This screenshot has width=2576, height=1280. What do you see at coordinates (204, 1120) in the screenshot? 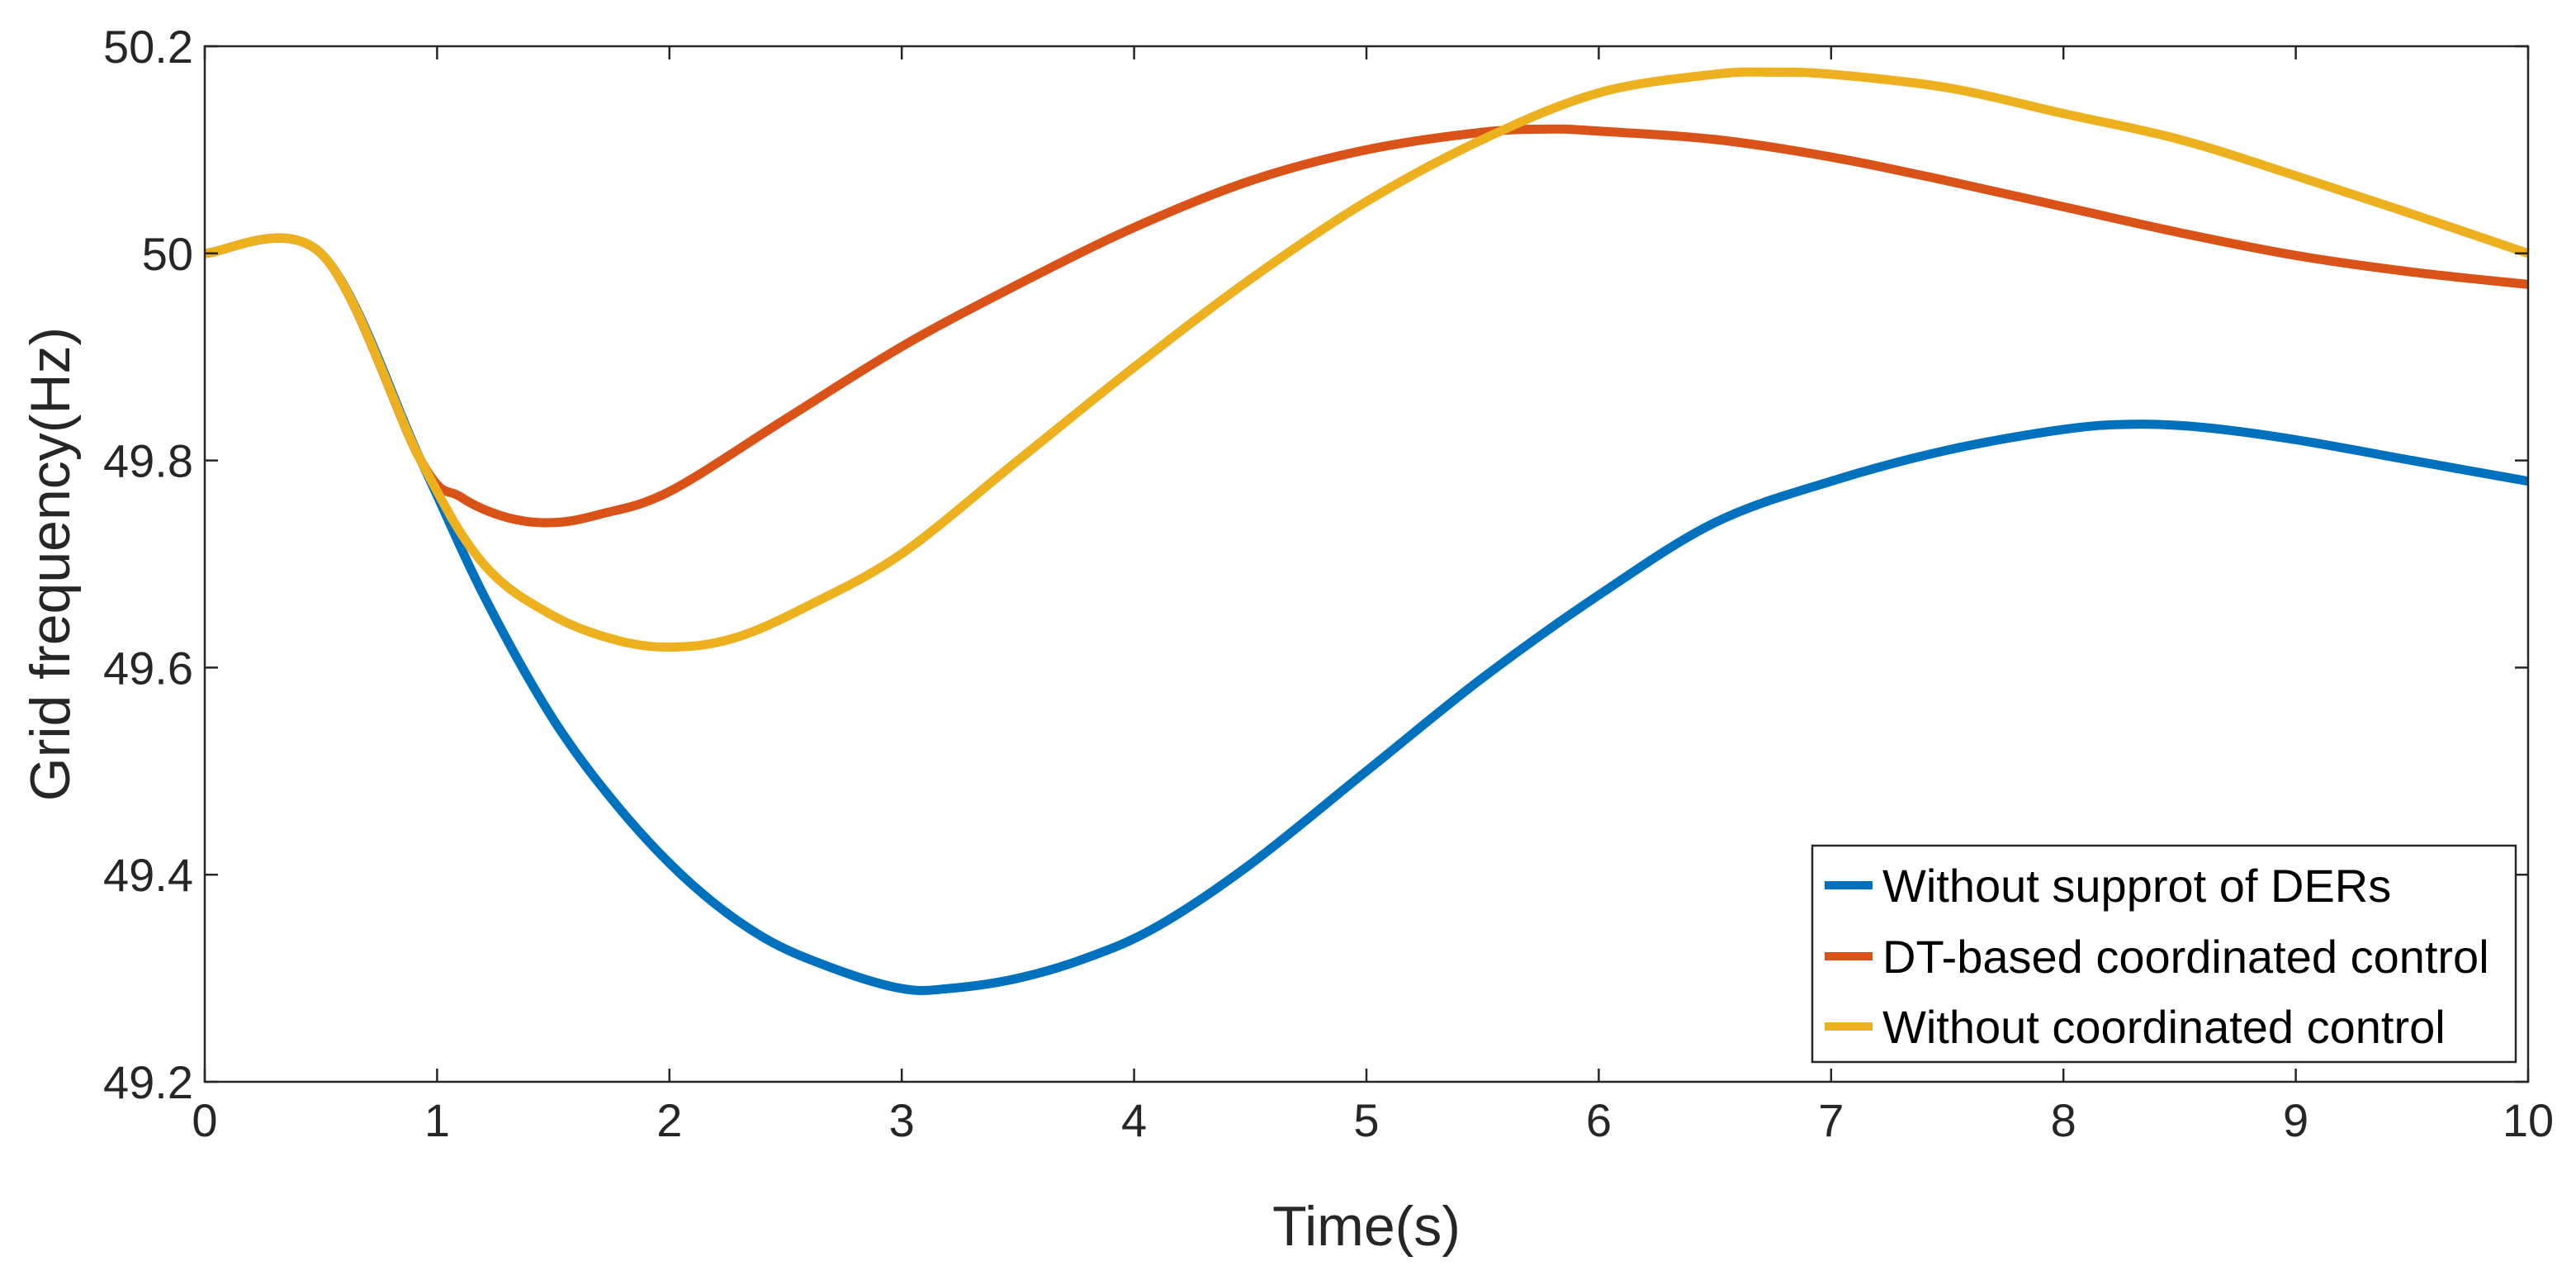
I see `x-tick-label: 0` at bounding box center [204, 1120].